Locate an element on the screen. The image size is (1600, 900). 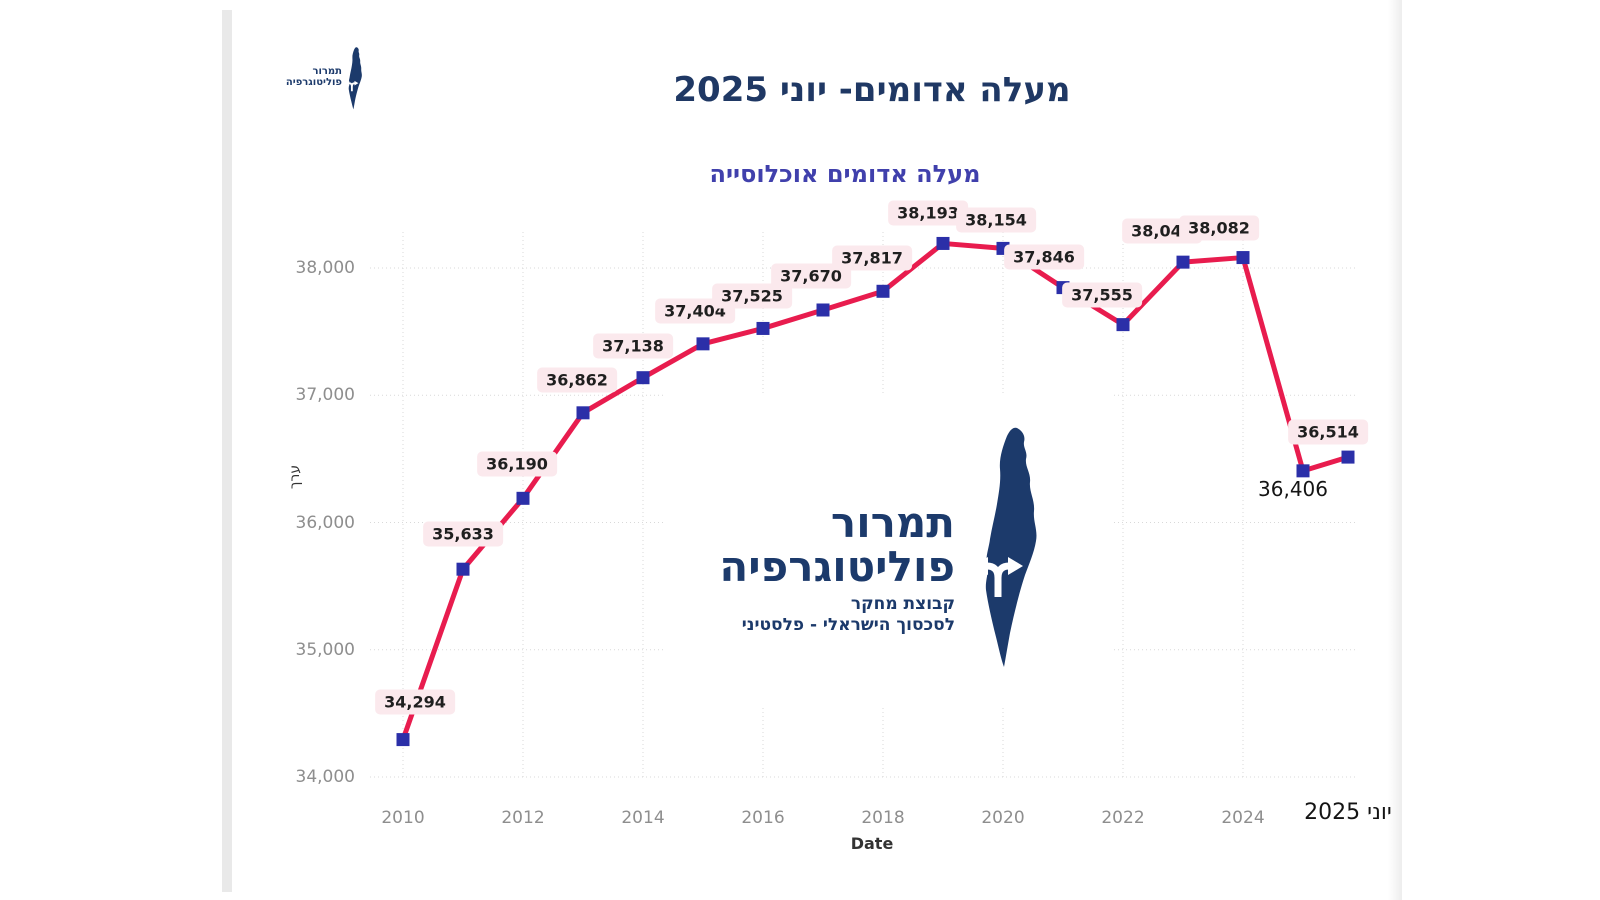
logo-tagline-line2: לסכסוך הישראלי - פלסטיני is located at coordinates (848, 625).